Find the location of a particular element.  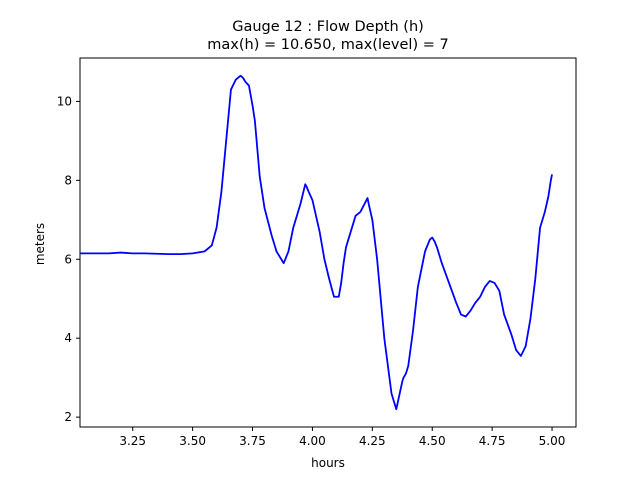

x-tick-label: 3.50 is located at coordinates (192, 441).